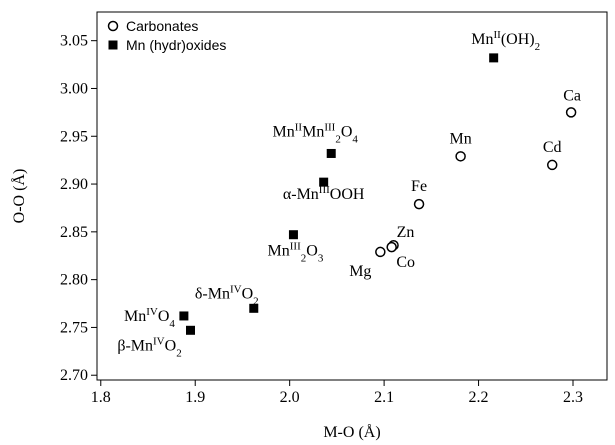  I want to click on point-label: Mn, so click(460, 138).